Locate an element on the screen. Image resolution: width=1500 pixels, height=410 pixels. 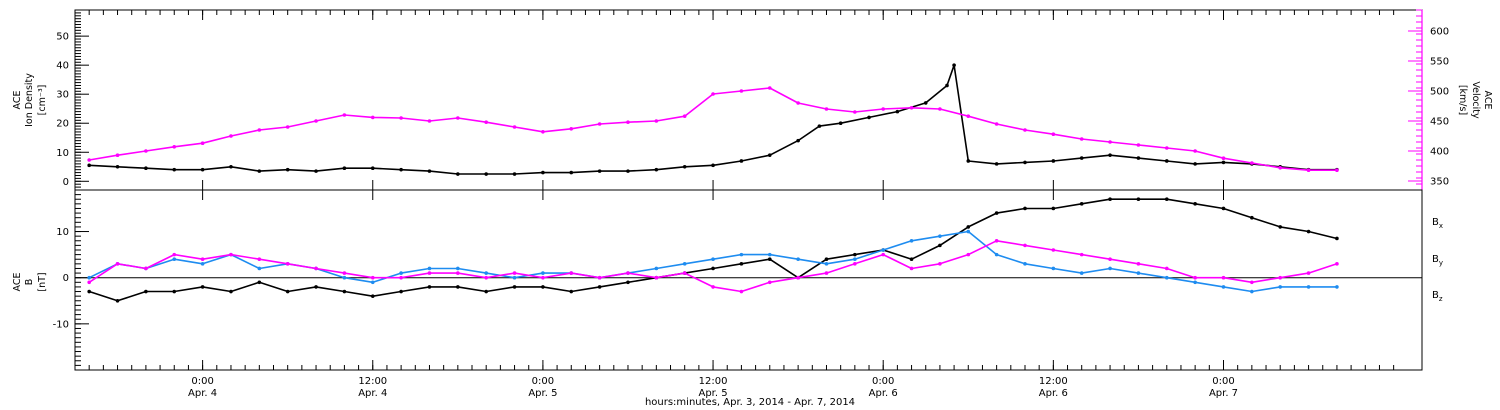
date-tick-label: Apr. 5 is located at coordinates (712, 393).